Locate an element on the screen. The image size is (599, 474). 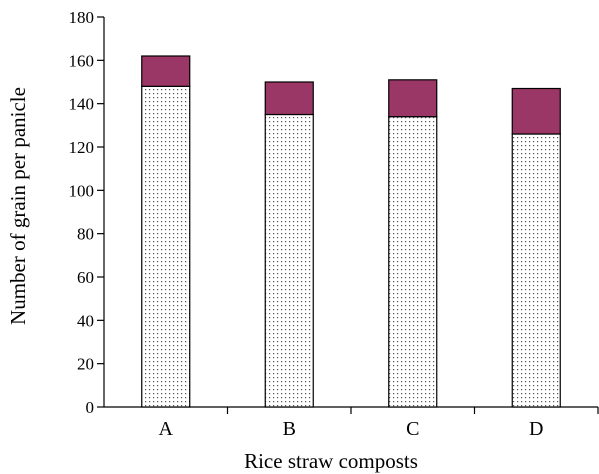
x-tick-label: D is located at coordinates (536, 429).